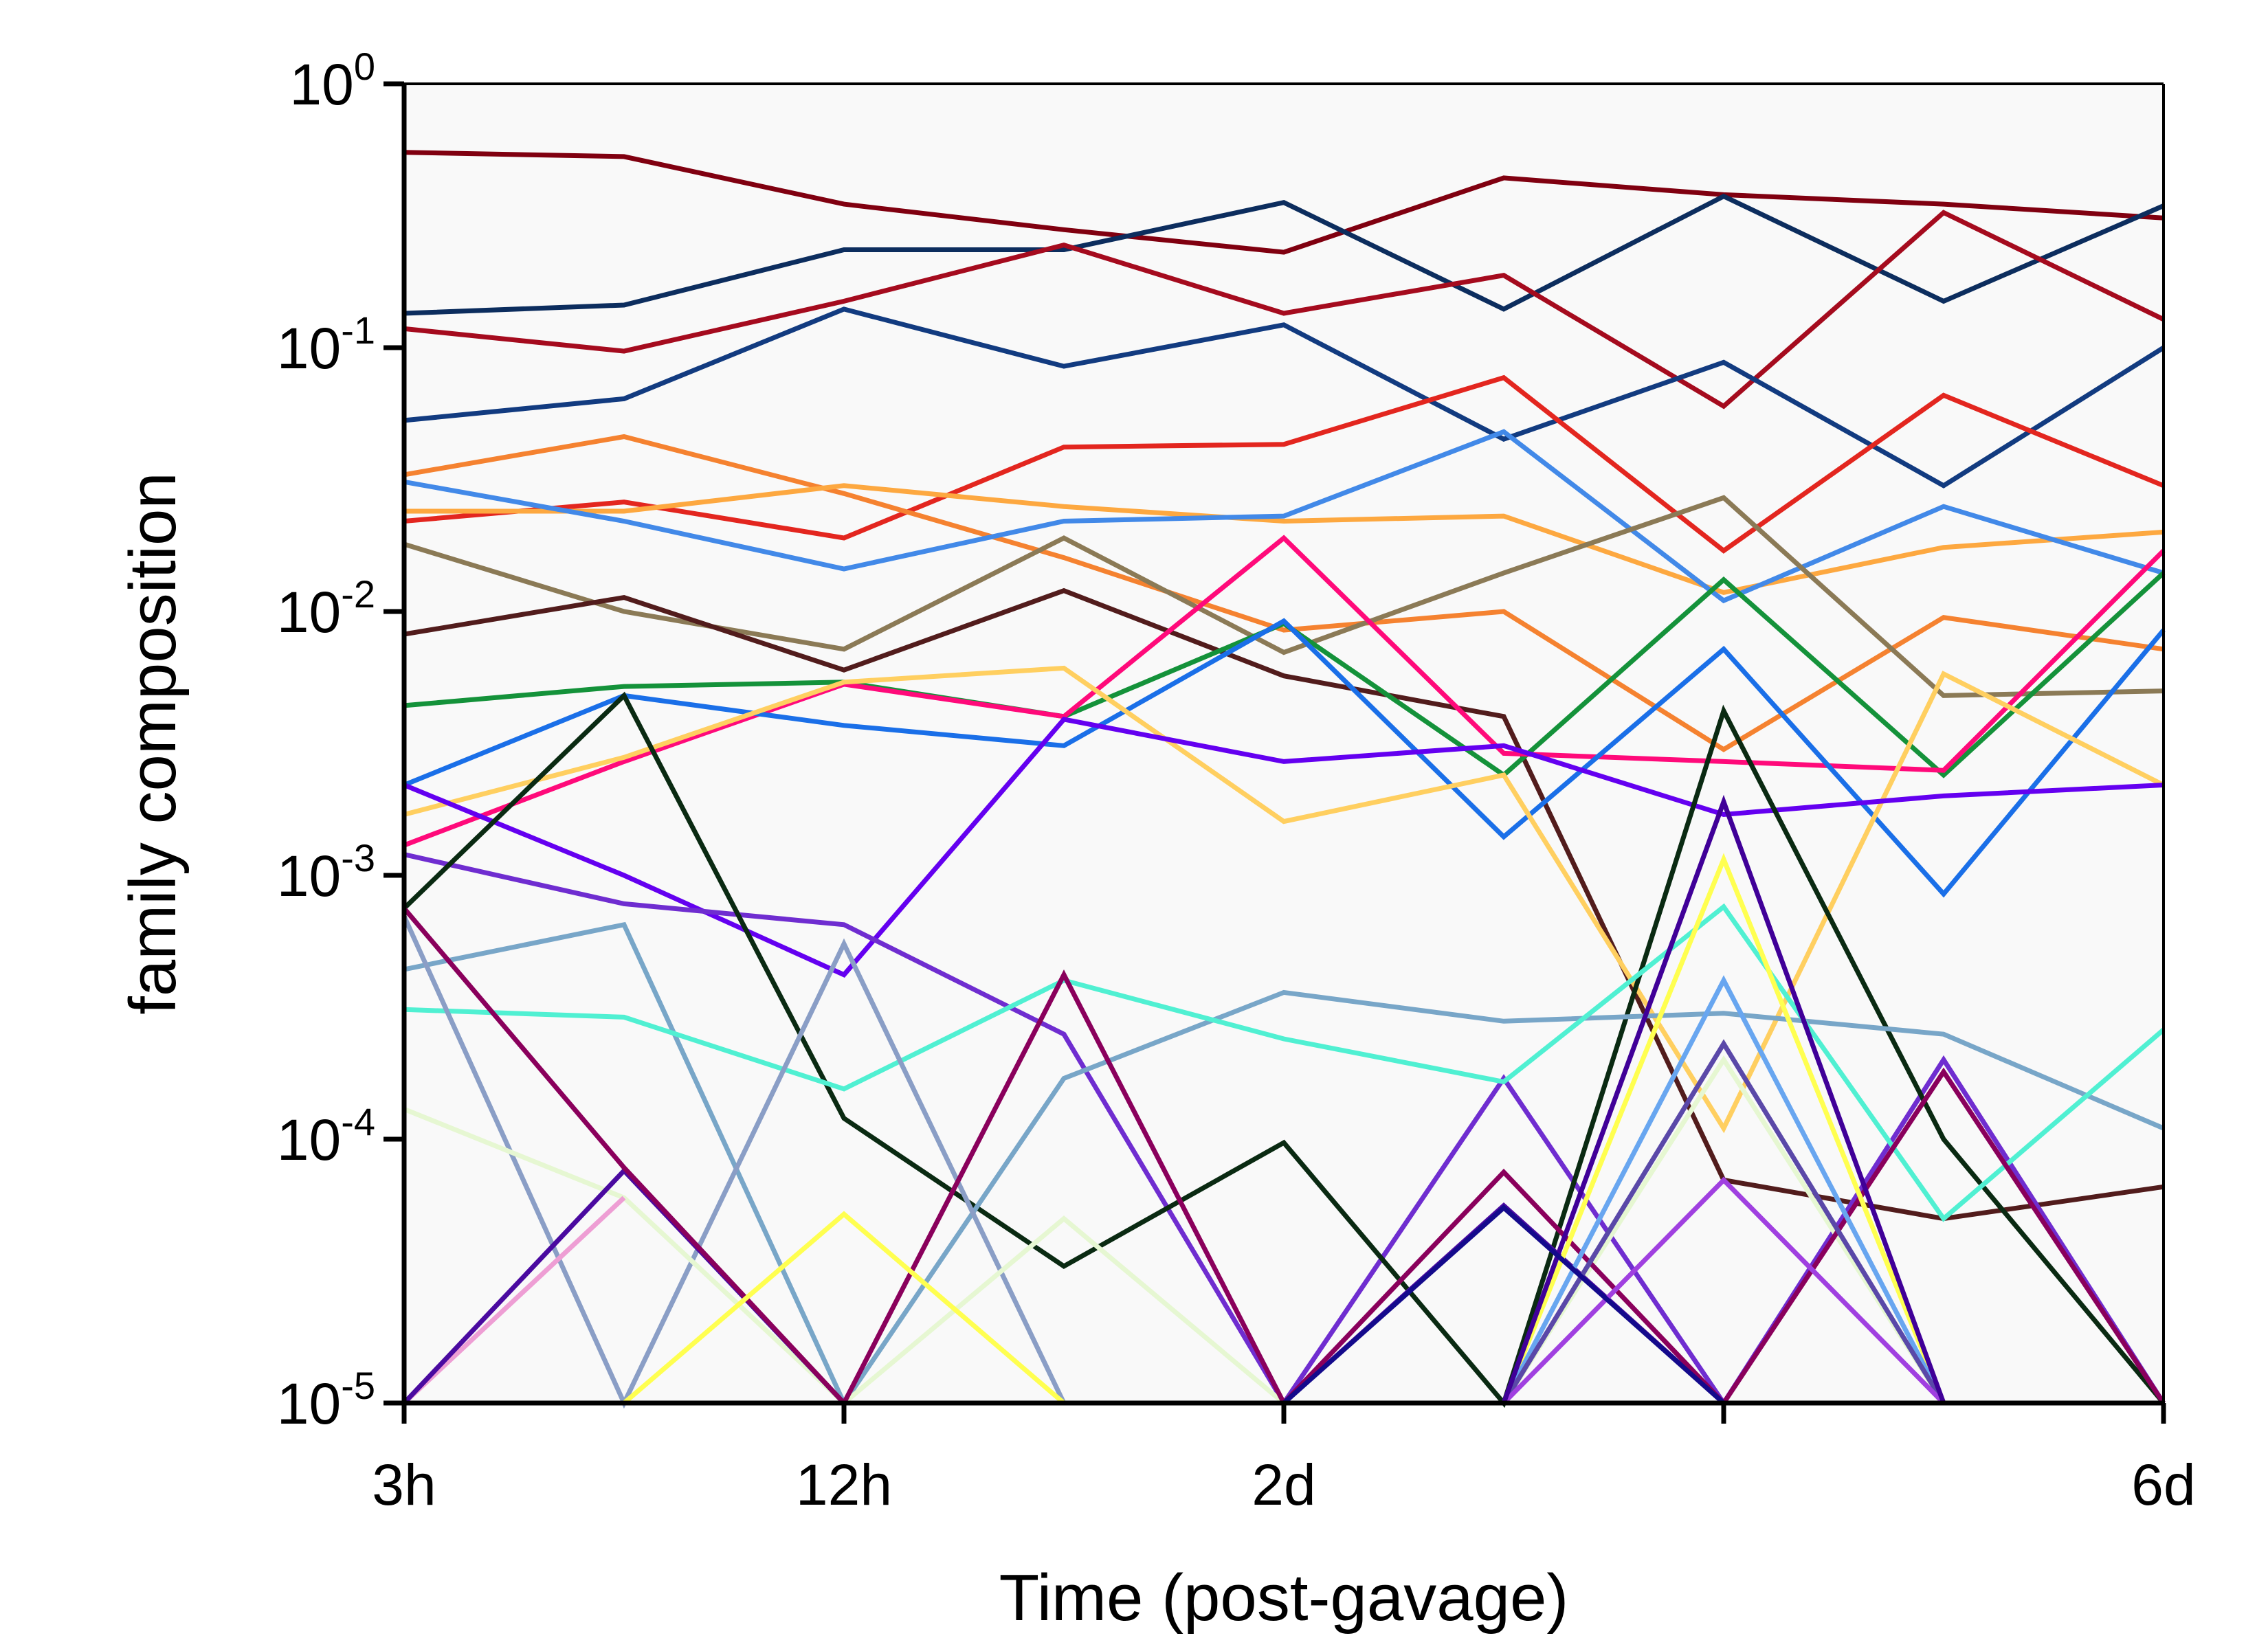 The width and height of the screenshot is (2268, 1649). I want to click on y-tick-label: 10⁻³, so click(326, 872).